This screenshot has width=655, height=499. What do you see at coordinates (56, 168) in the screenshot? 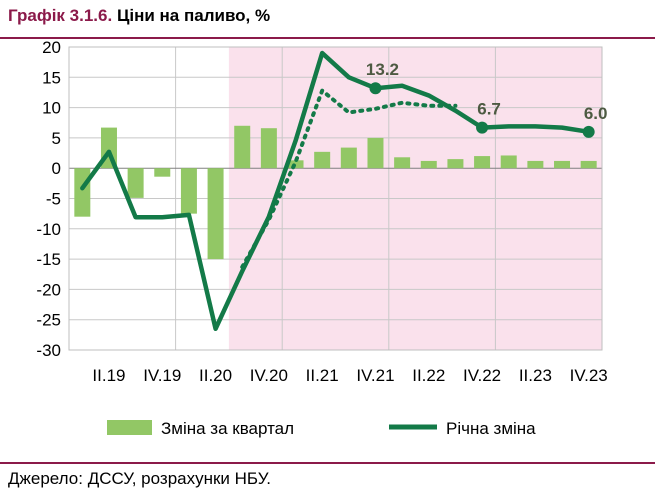
I see `y-tick-label: 0` at bounding box center [56, 168].